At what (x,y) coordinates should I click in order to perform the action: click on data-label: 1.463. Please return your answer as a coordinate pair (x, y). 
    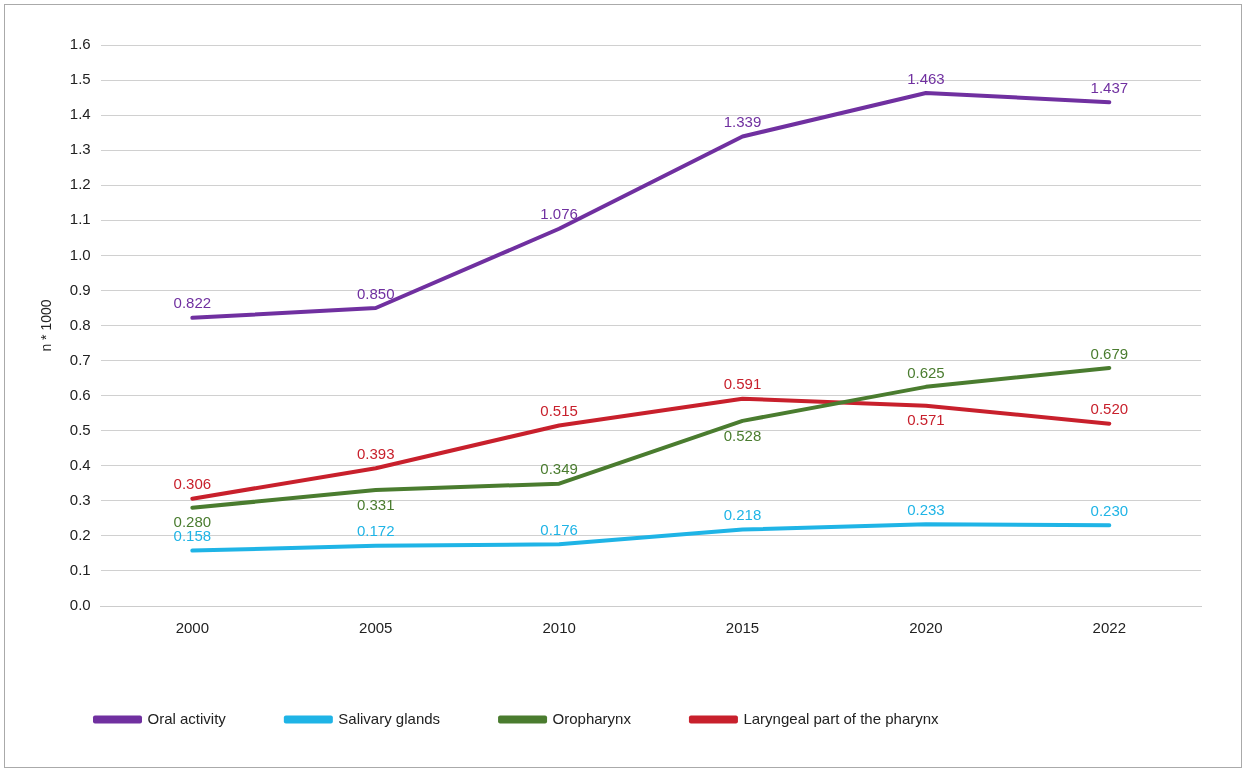
    Looking at the image, I should click on (926, 78).